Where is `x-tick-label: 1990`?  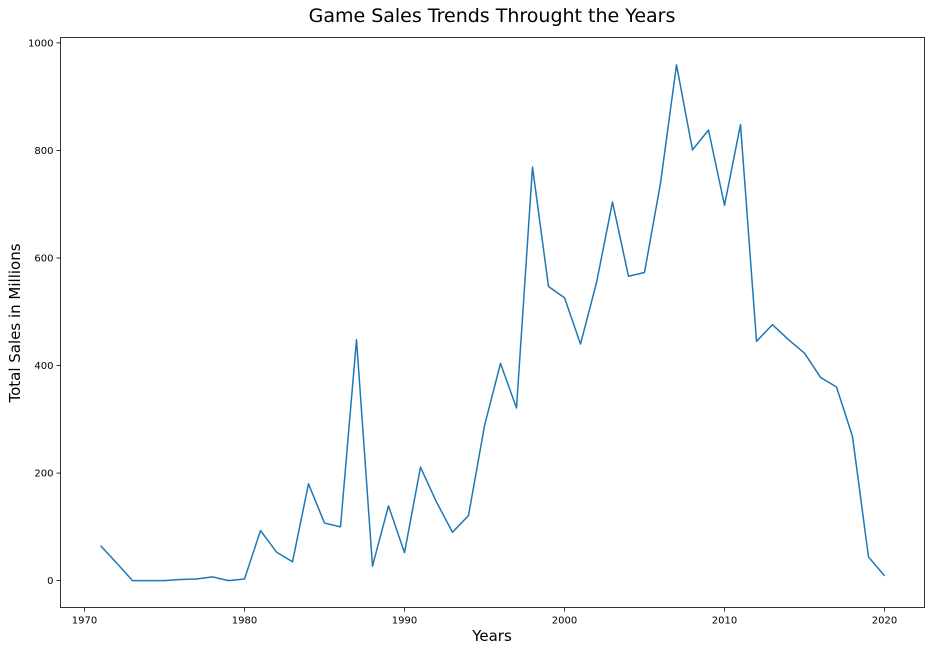 x-tick-label: 1990 is located at coordinates (404, 621).